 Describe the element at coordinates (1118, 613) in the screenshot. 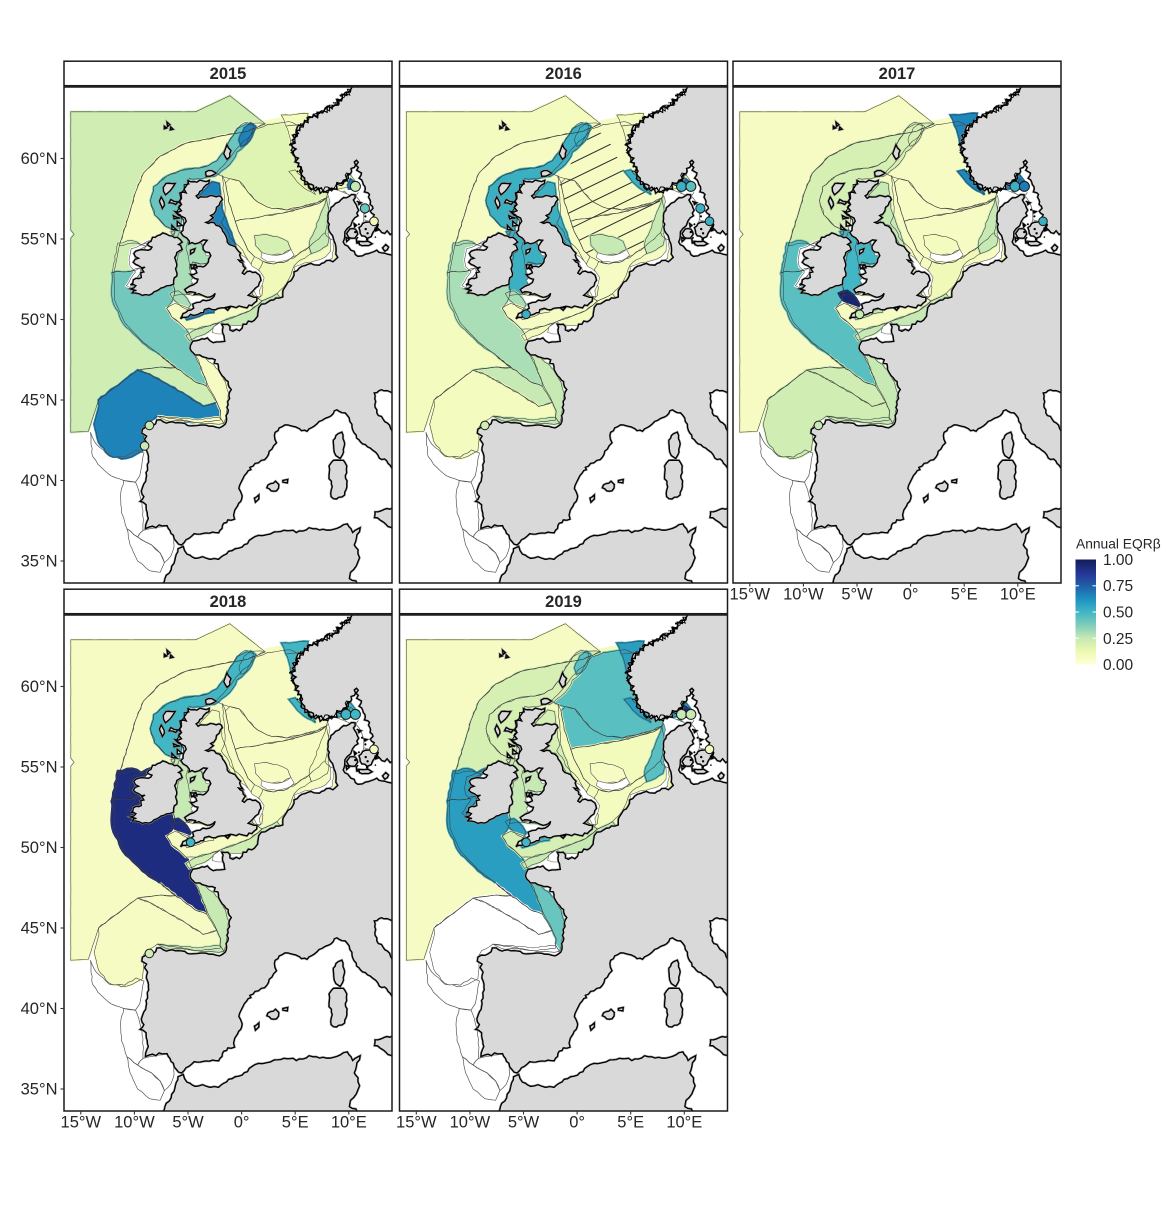

I see `svg-text: 0.50` at that location.